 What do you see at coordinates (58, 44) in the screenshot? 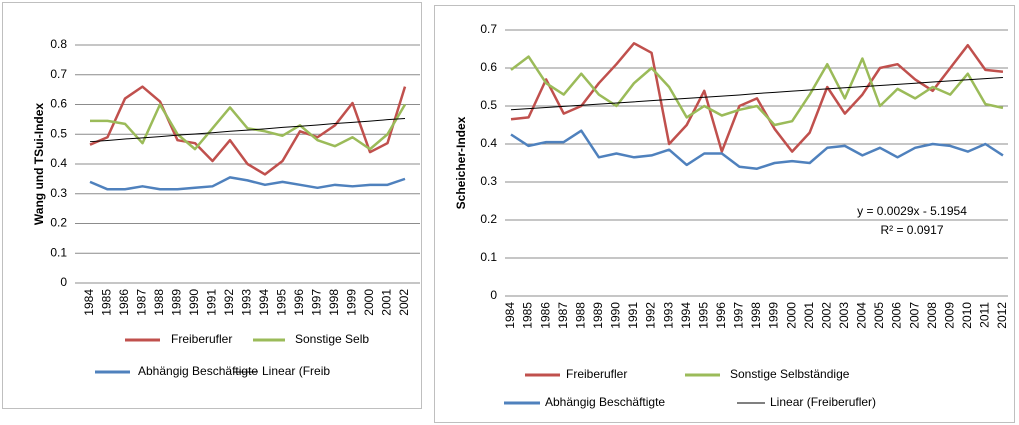
I see `y-tick-label: 0.8` at bounding box center [58, 44].